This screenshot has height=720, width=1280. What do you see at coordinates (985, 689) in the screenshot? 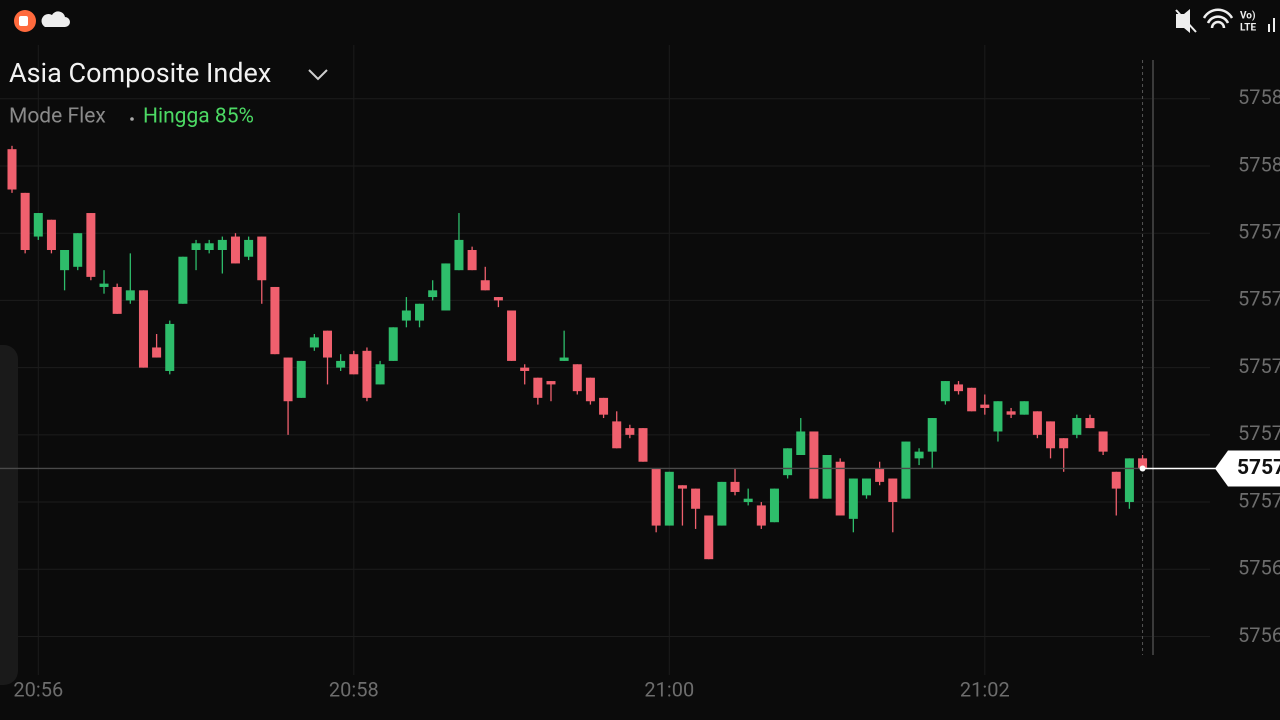
I see `x-tick-label: 21:02` at bounding box center [985, 689].